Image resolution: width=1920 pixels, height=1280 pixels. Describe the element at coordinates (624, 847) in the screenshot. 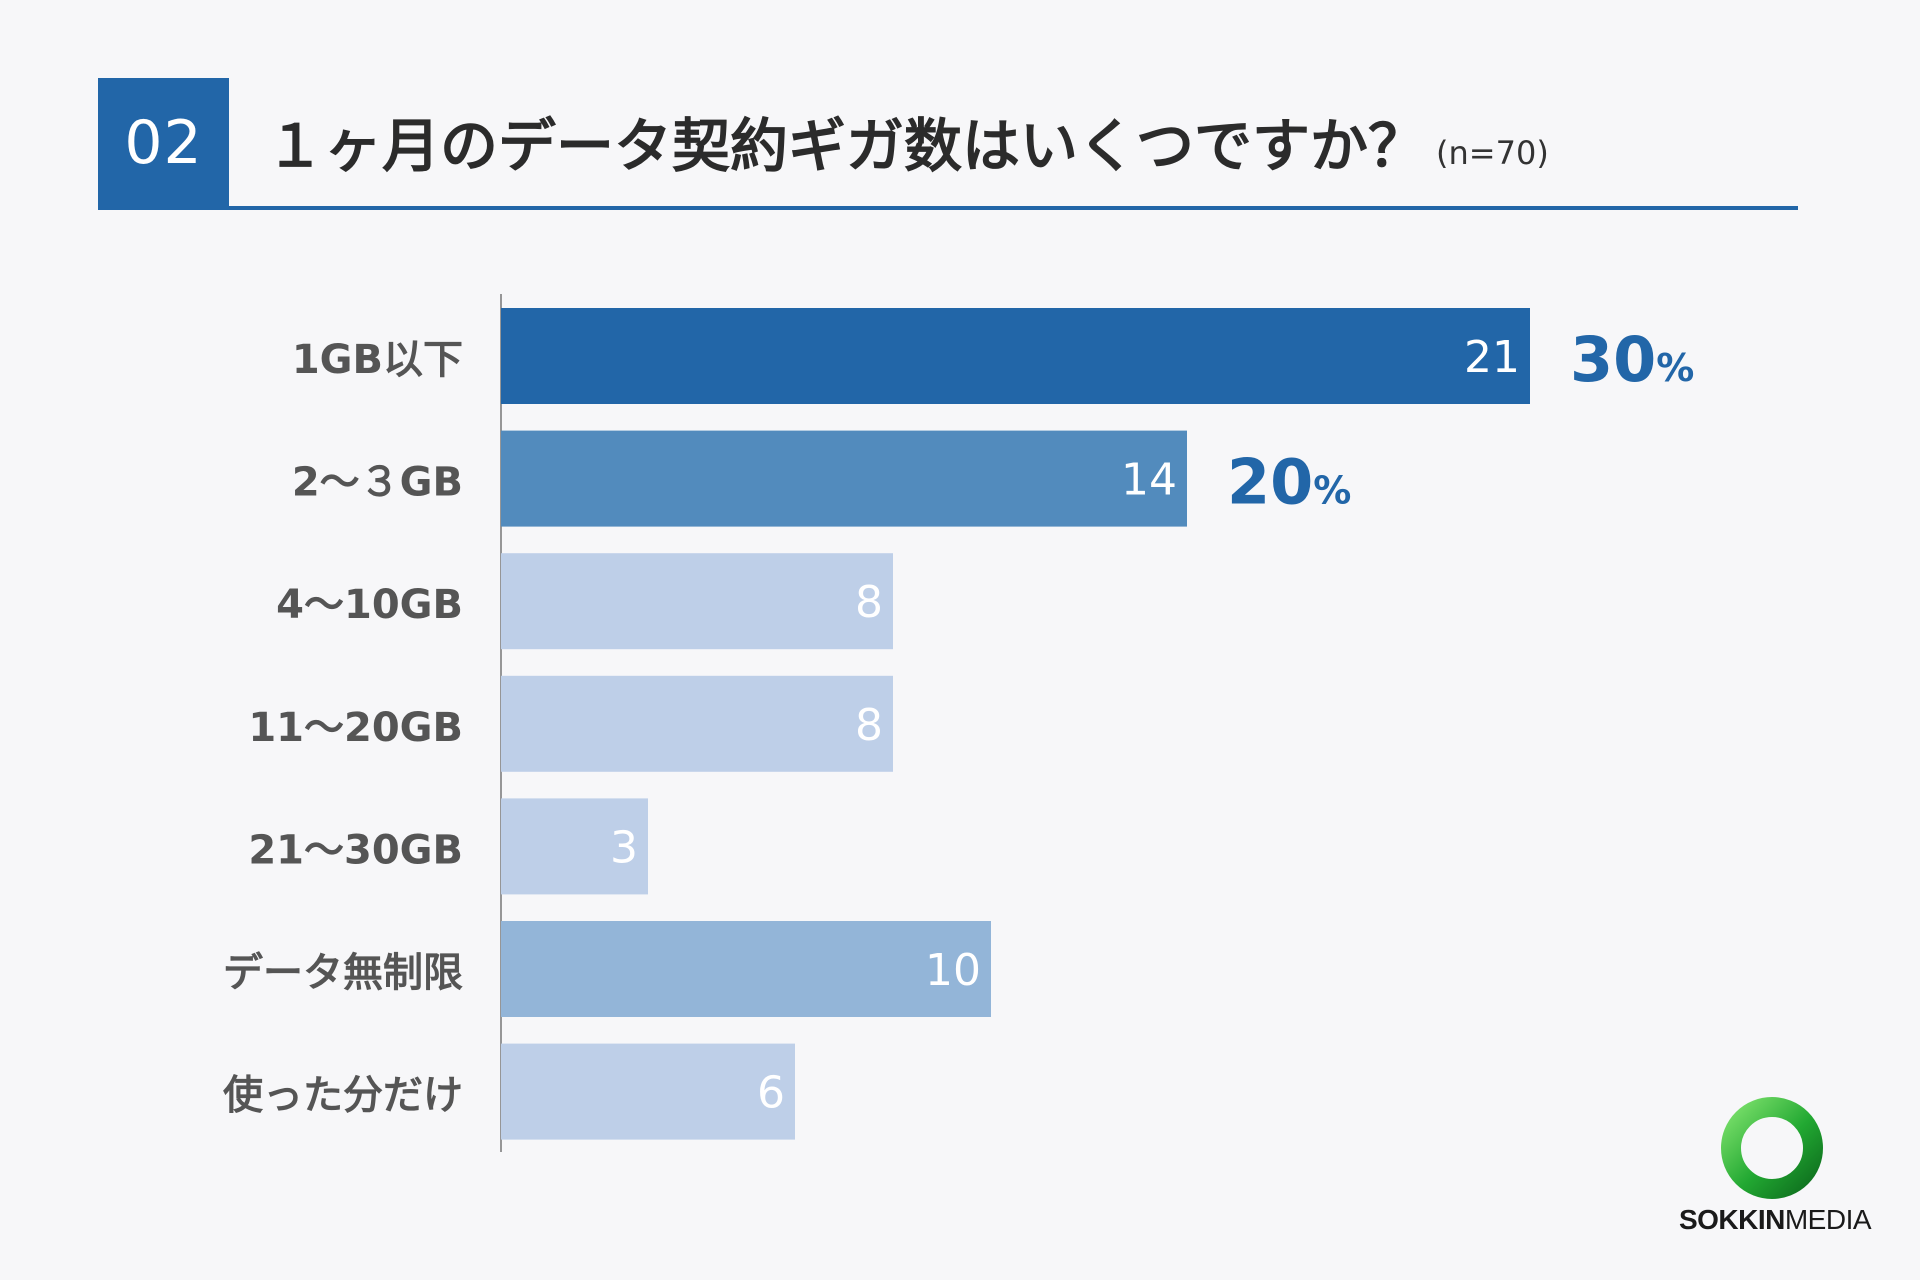

I see `data-label: 3` at that location.